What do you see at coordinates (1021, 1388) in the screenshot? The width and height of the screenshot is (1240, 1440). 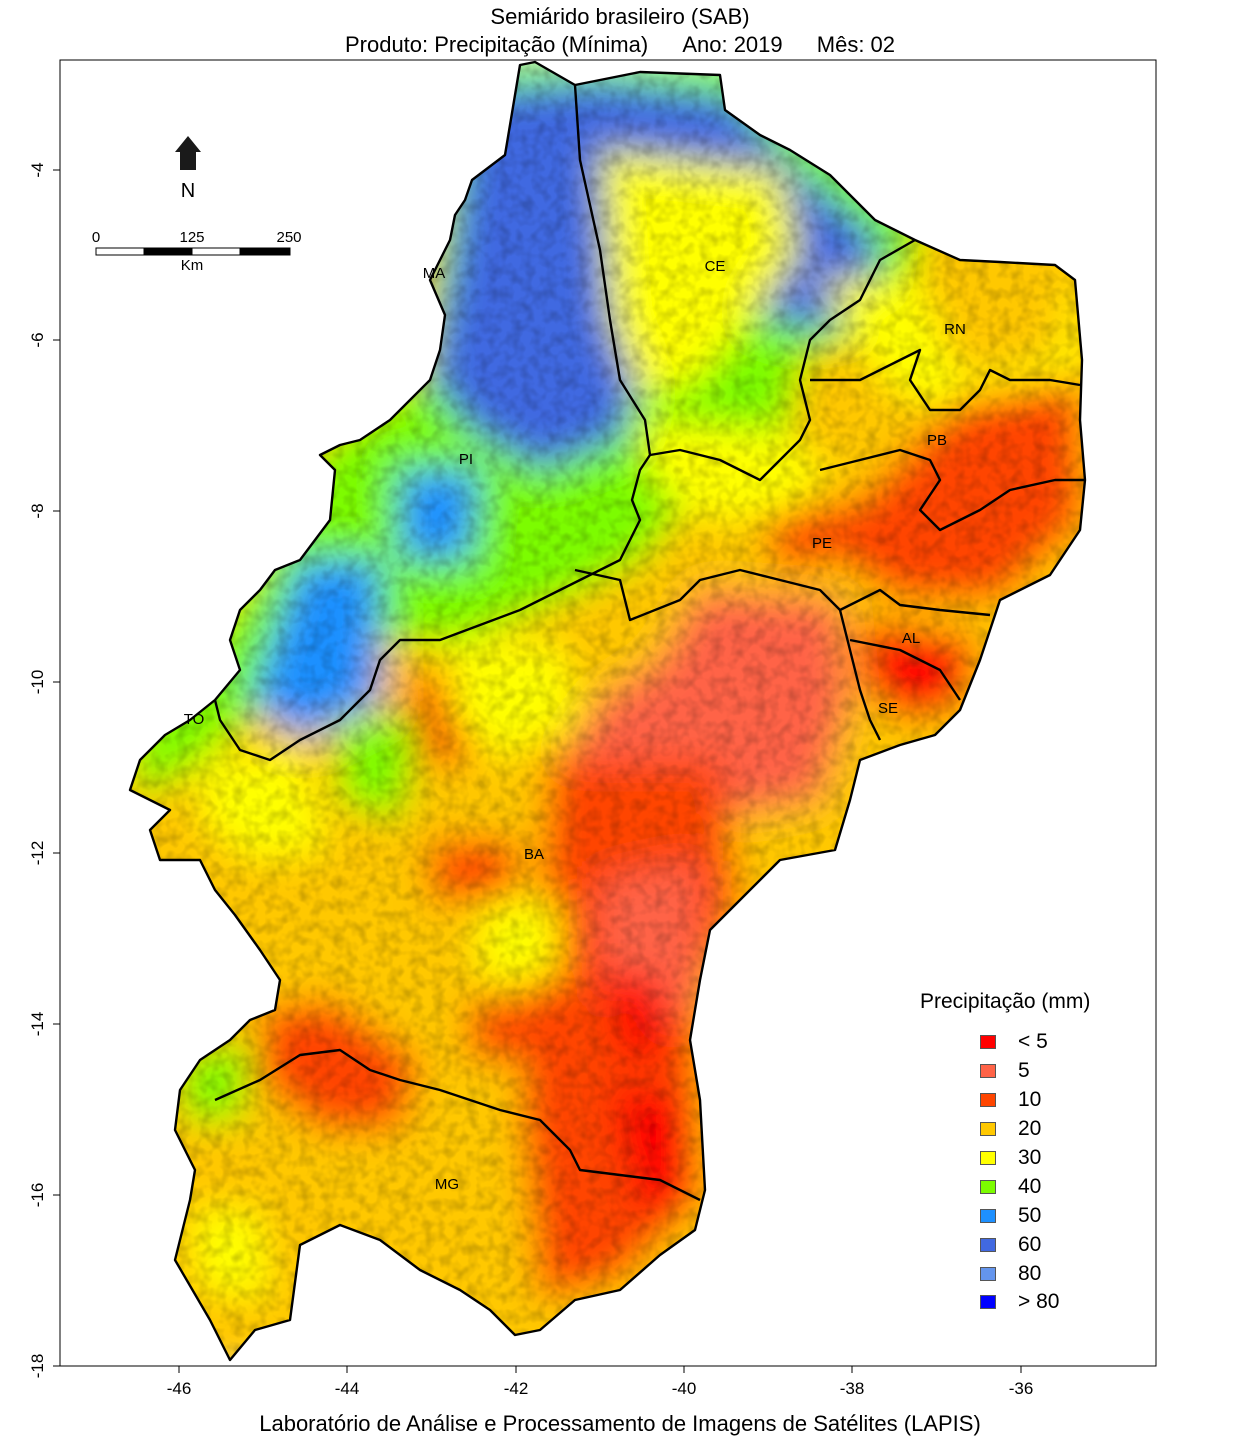 I see `x-tick-label: -36` at bounding box center [1021, 1388].